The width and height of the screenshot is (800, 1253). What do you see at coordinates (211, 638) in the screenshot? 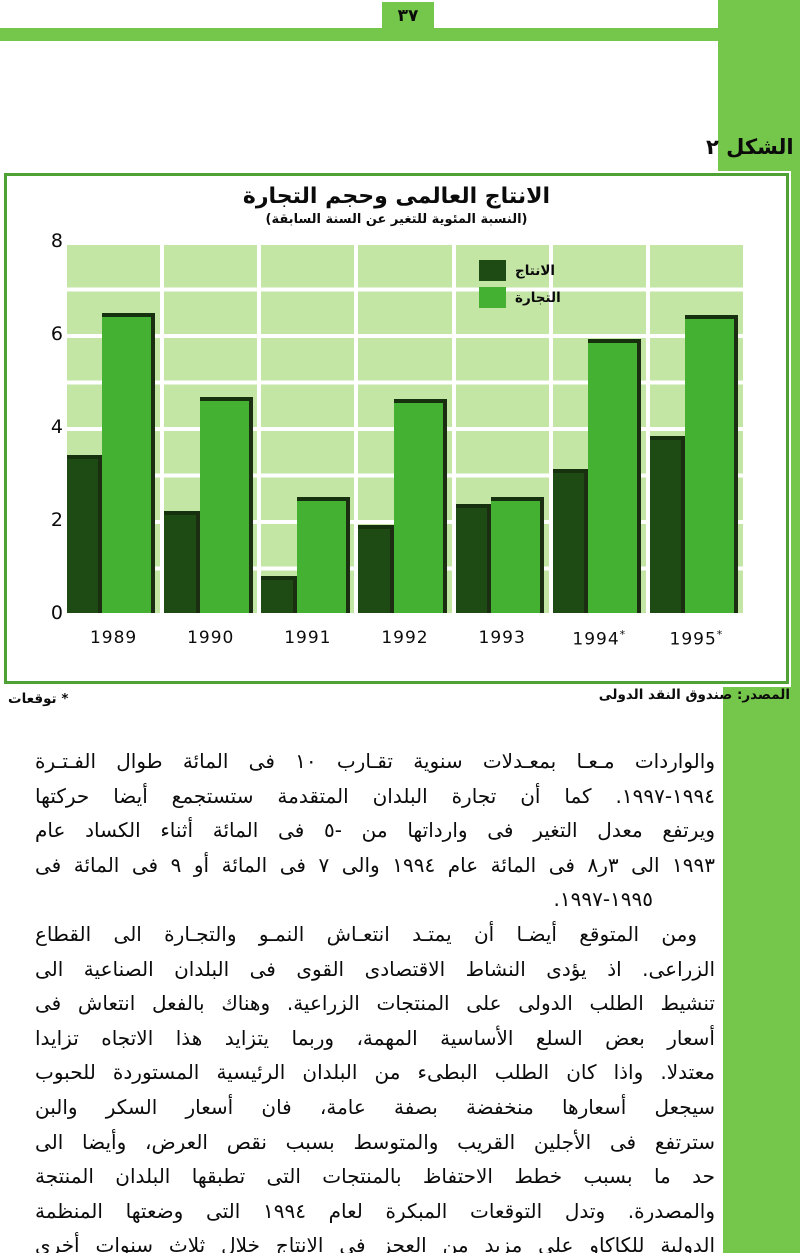
I see `x-label: 1990` at bounding box center [211, 638].